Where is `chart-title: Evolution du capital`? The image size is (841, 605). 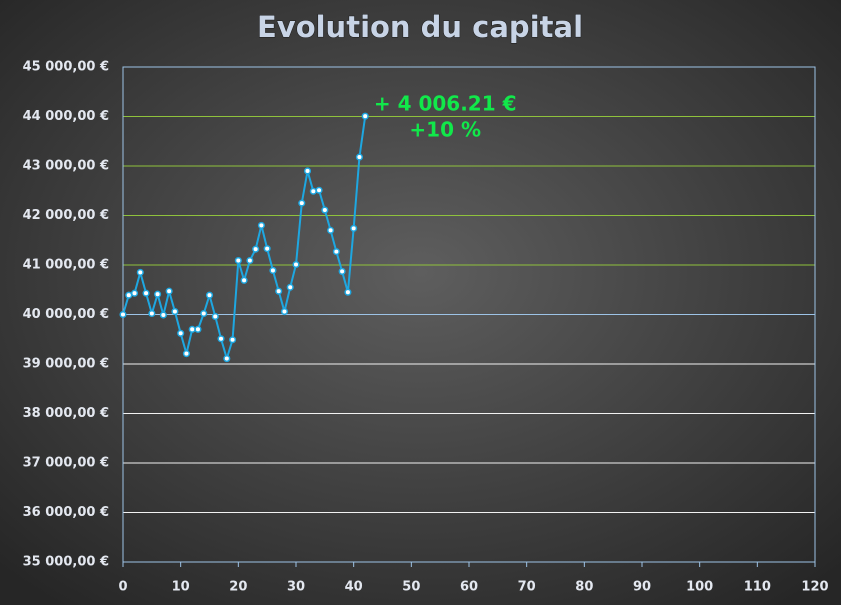
chart-title: Evolution du capital is located at coordinates (420, 27).